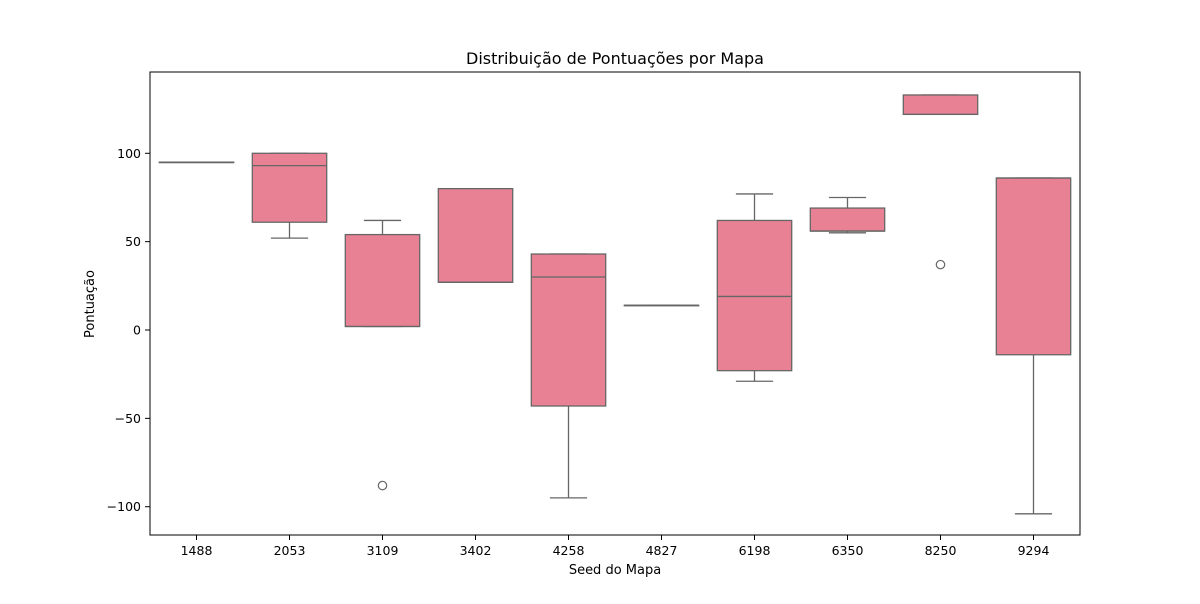  What do you see at coordinates (755, 550) in the screenshot?
I see `x-tick-label: 6198` at bounding box center [755, 550].